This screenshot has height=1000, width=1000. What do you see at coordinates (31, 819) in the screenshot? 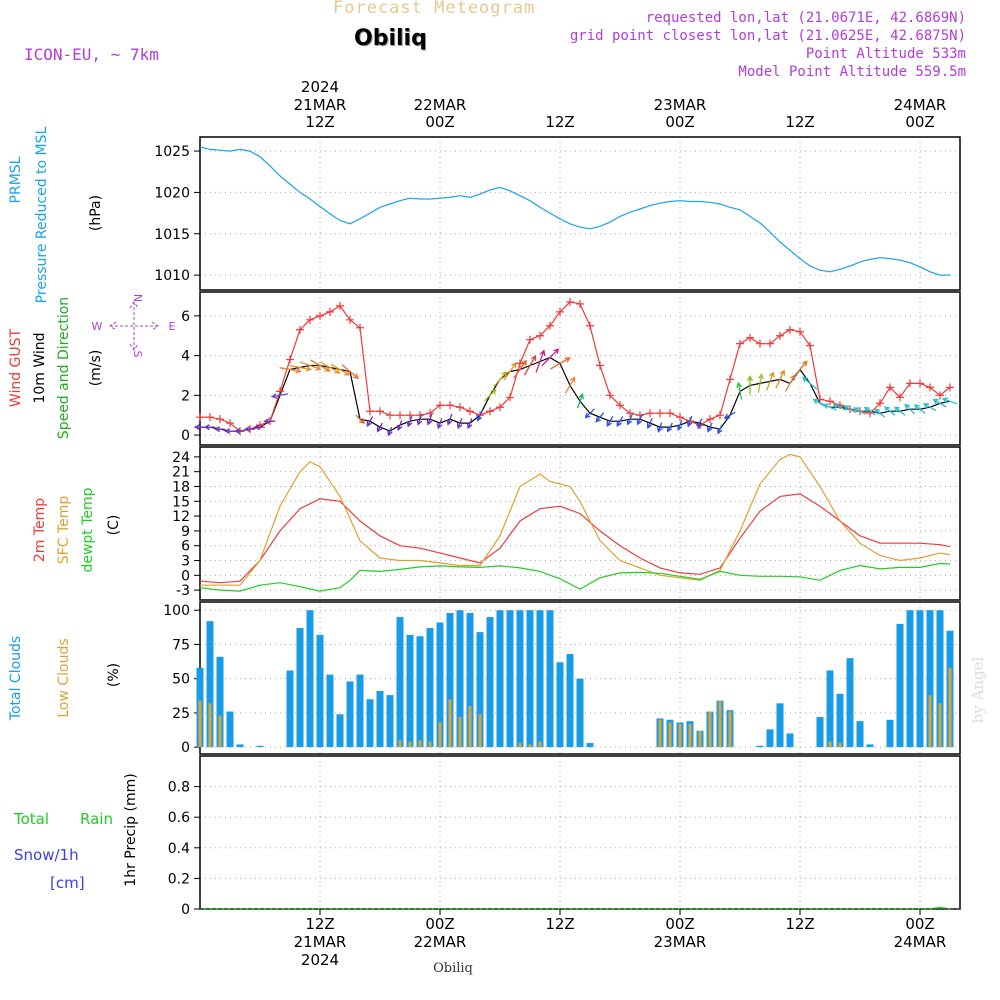
I see `rain-legend-total: Total` at bounding box center [31, 819].